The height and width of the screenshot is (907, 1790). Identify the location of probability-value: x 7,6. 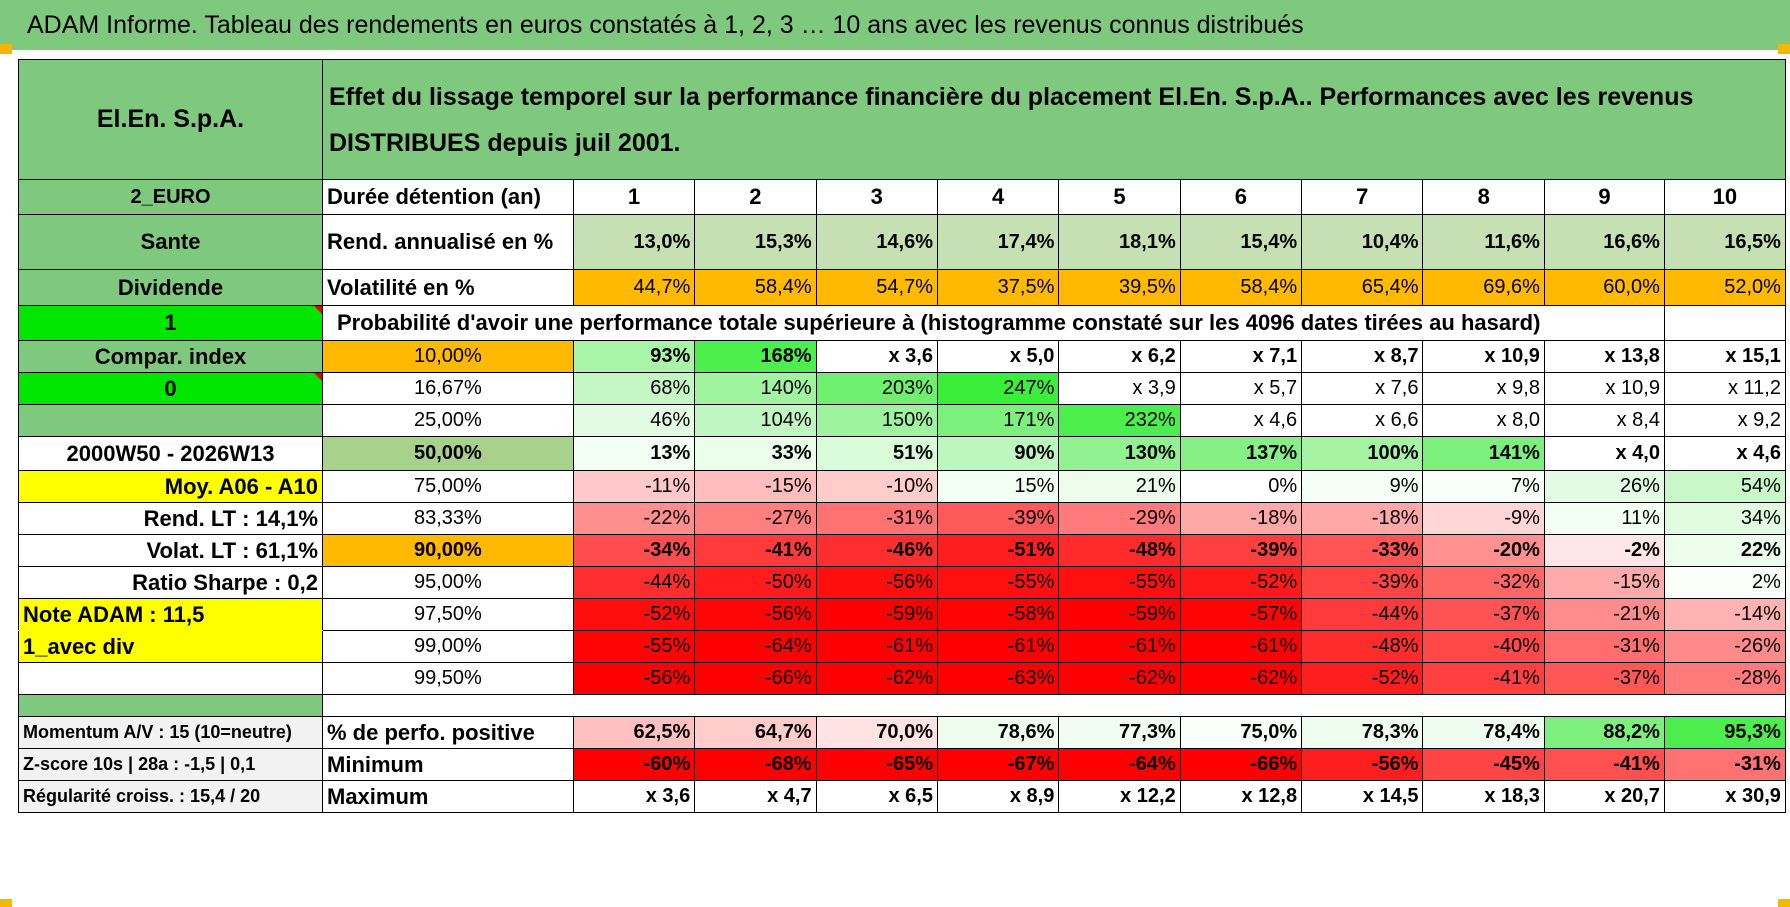
(1362, 388).